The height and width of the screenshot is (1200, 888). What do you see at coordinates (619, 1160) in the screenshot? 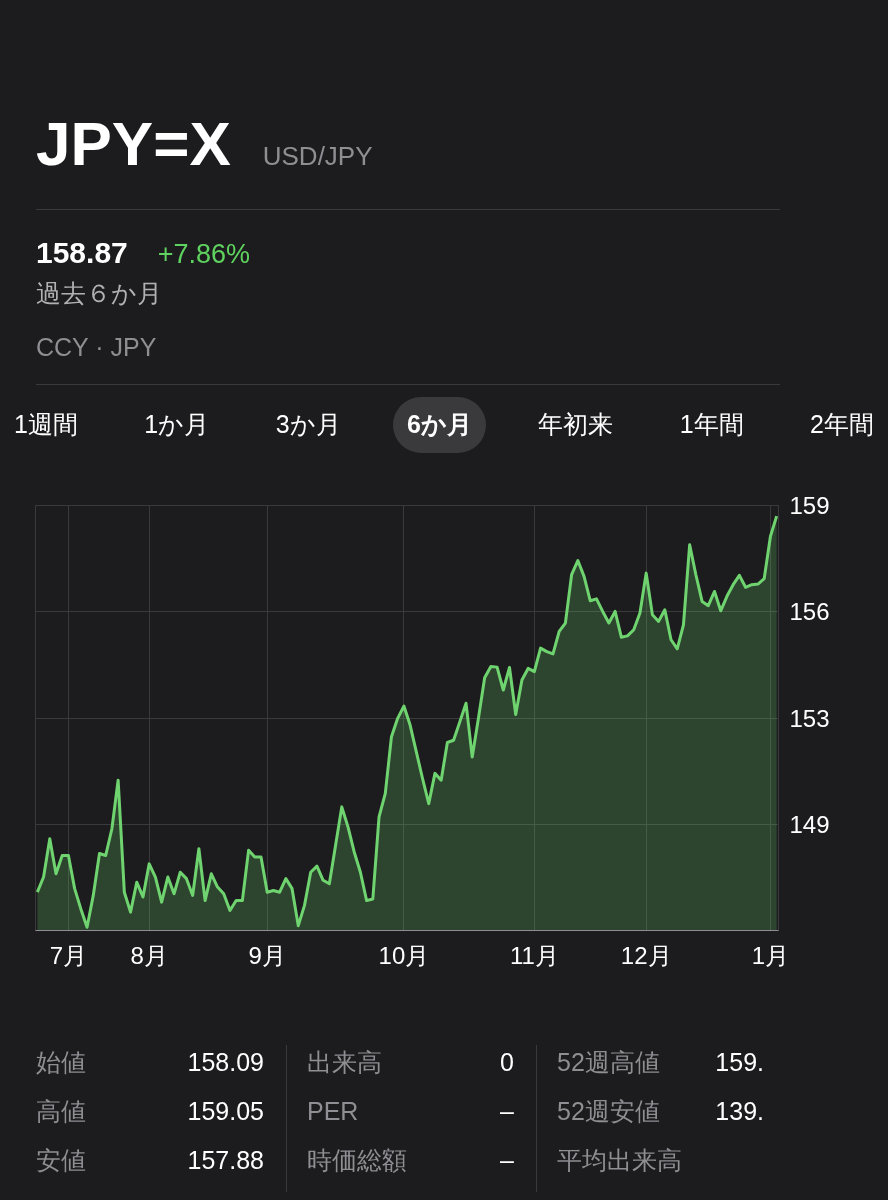
I see `text: 平均出来高` at bounding box center [619, 1160].